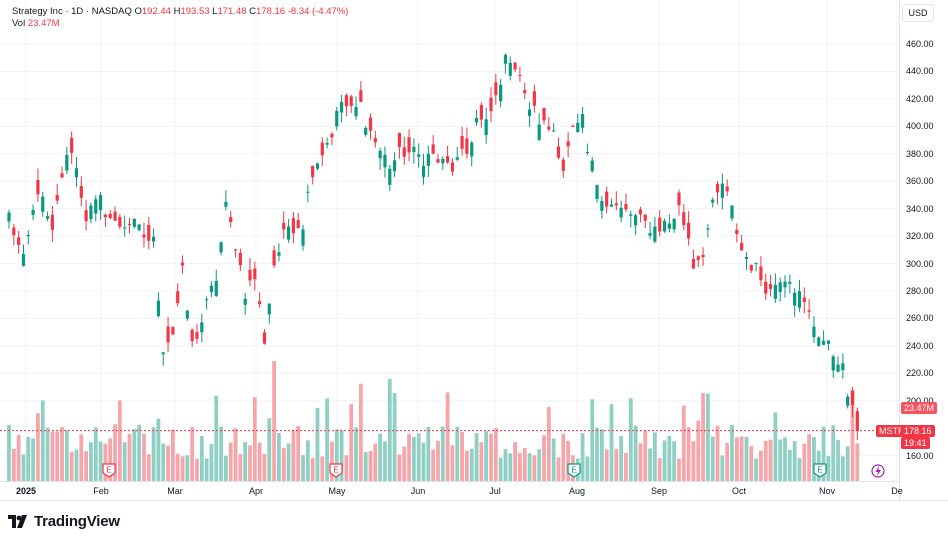 The width and height of the screenshot is (948, 540). I want to click on price-axis-label: 240.00, so click(920, 345).